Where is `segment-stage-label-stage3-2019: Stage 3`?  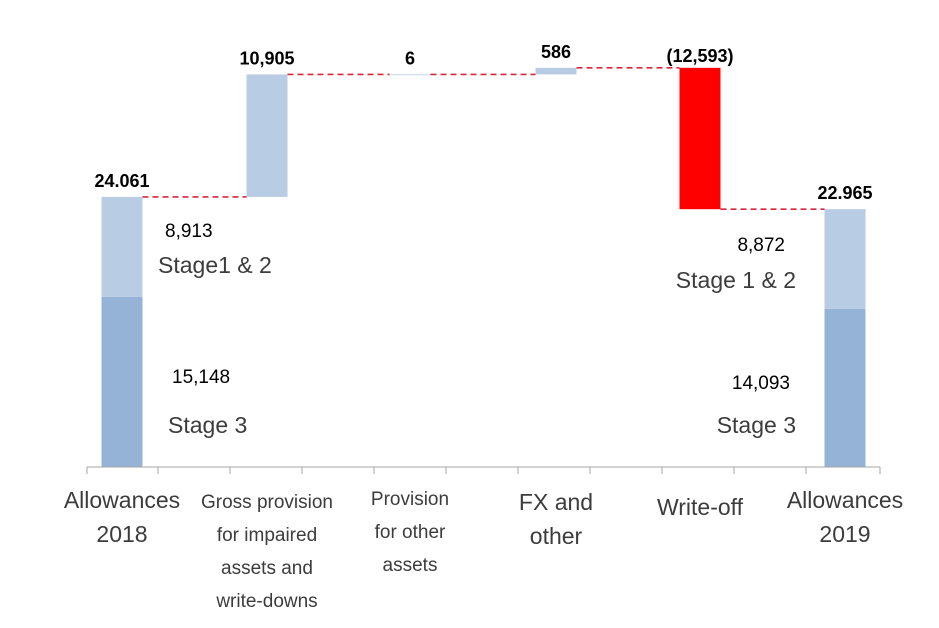
segment-stage-label-stage3-2019: Stage 3 is located at coordinates (756, 425).